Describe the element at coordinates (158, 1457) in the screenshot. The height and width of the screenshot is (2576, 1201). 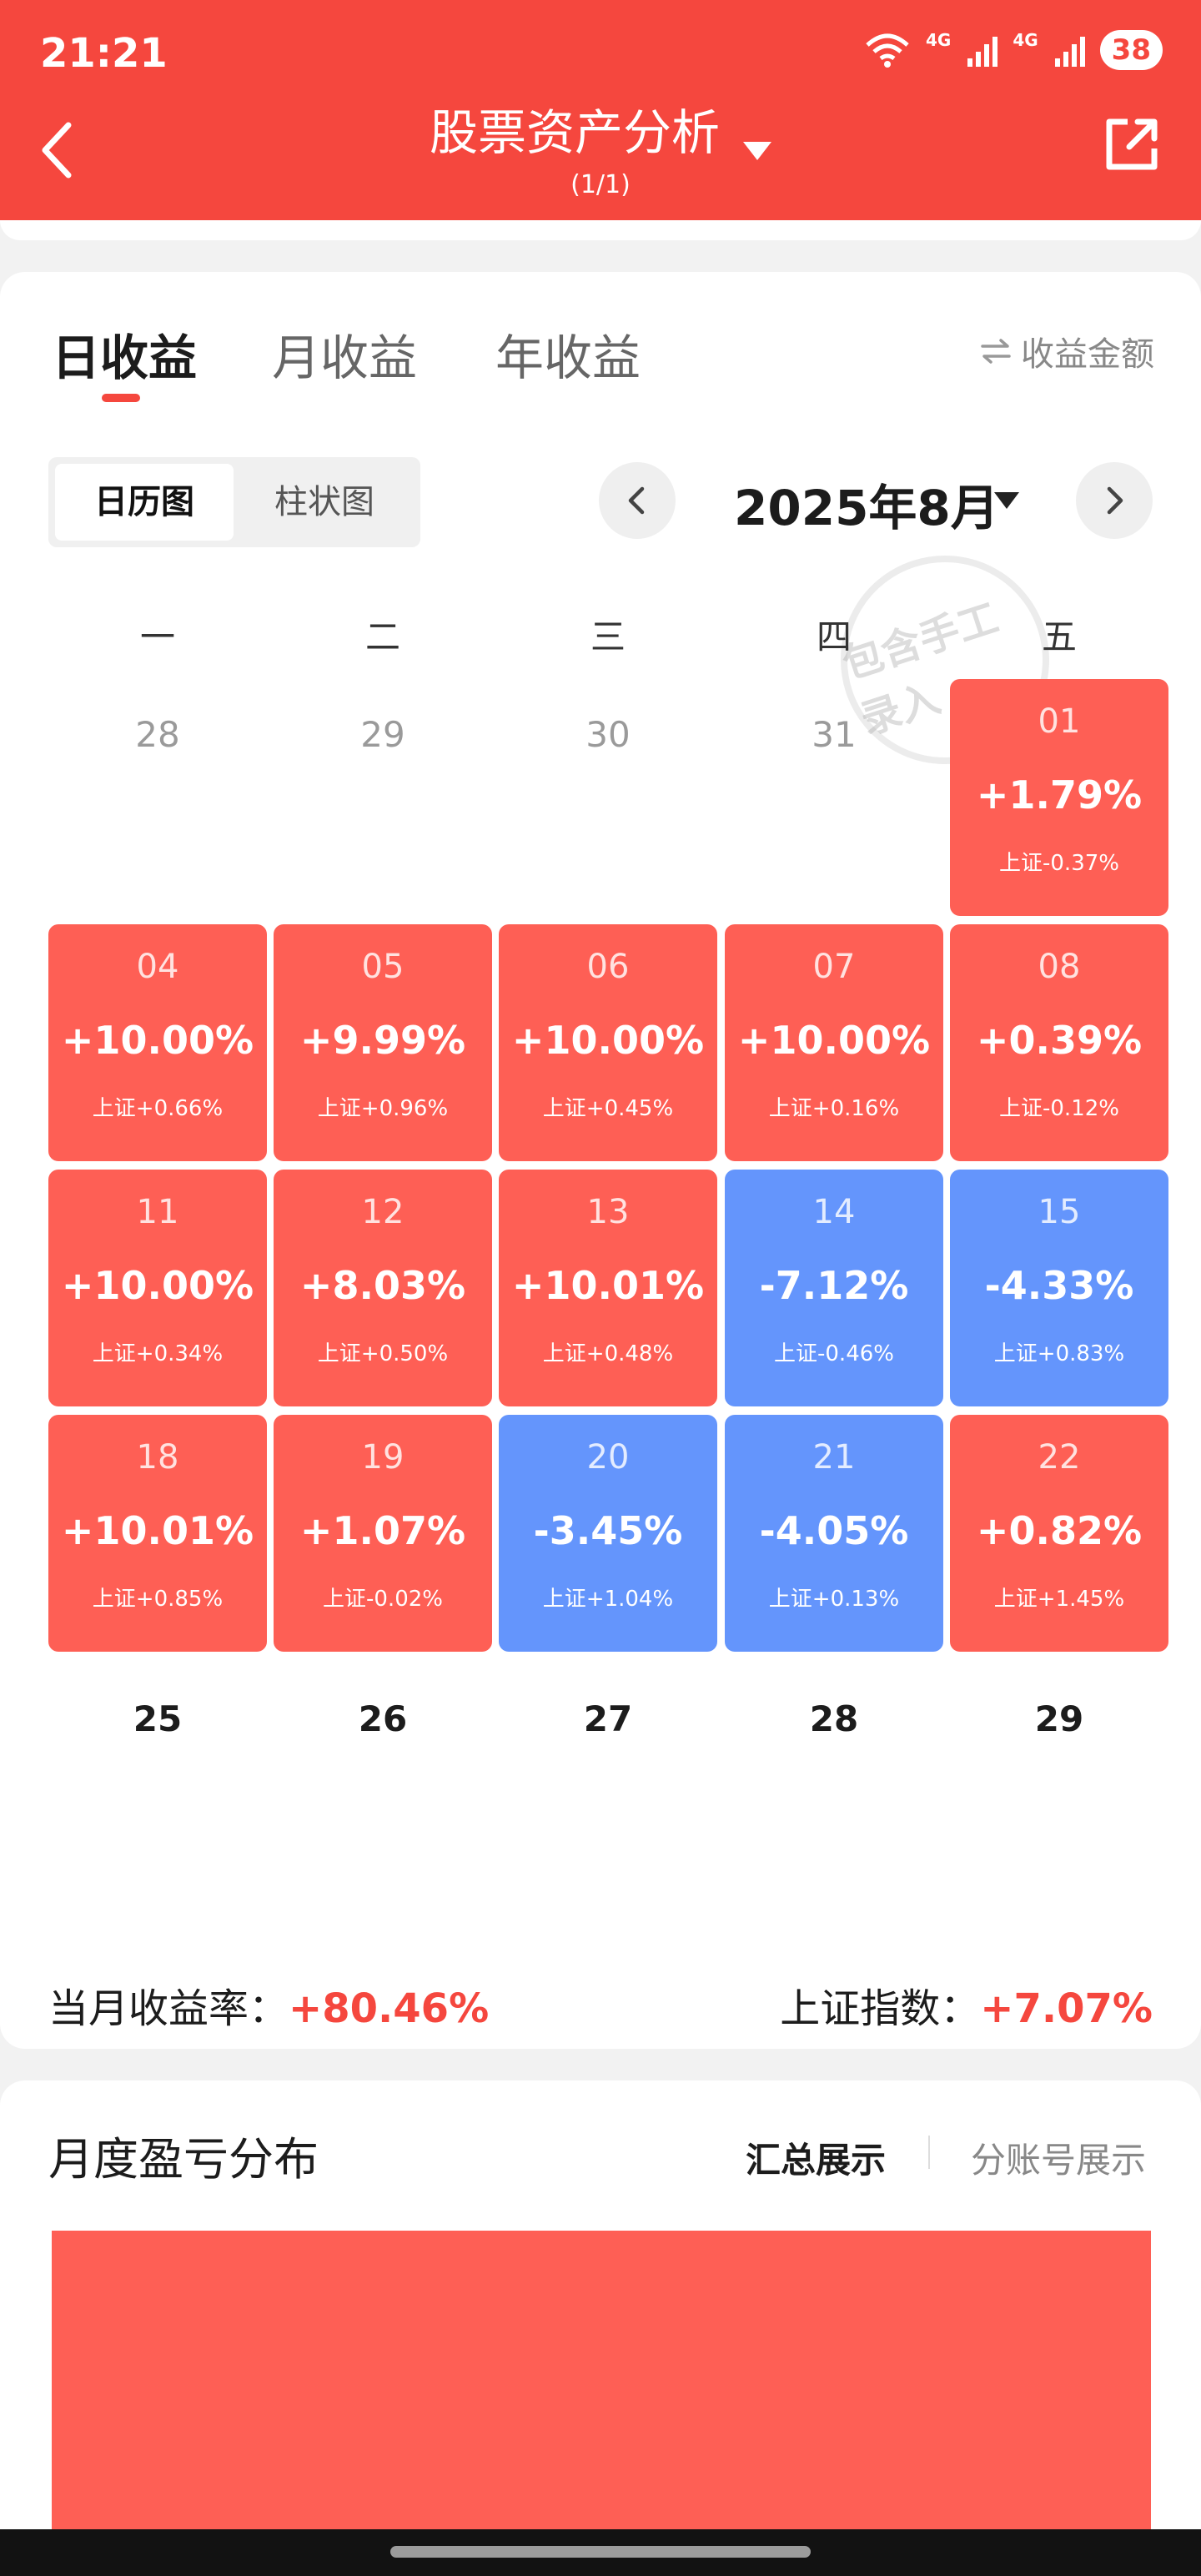
I see `day-number: 18` at that location.